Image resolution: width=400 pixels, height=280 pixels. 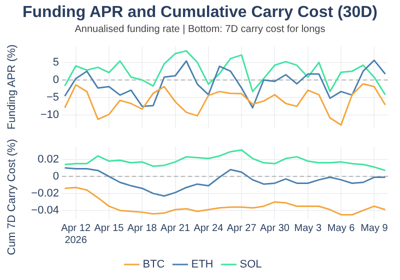 I want to click on x-tick-label: May 6, so click(x=341, y=228).